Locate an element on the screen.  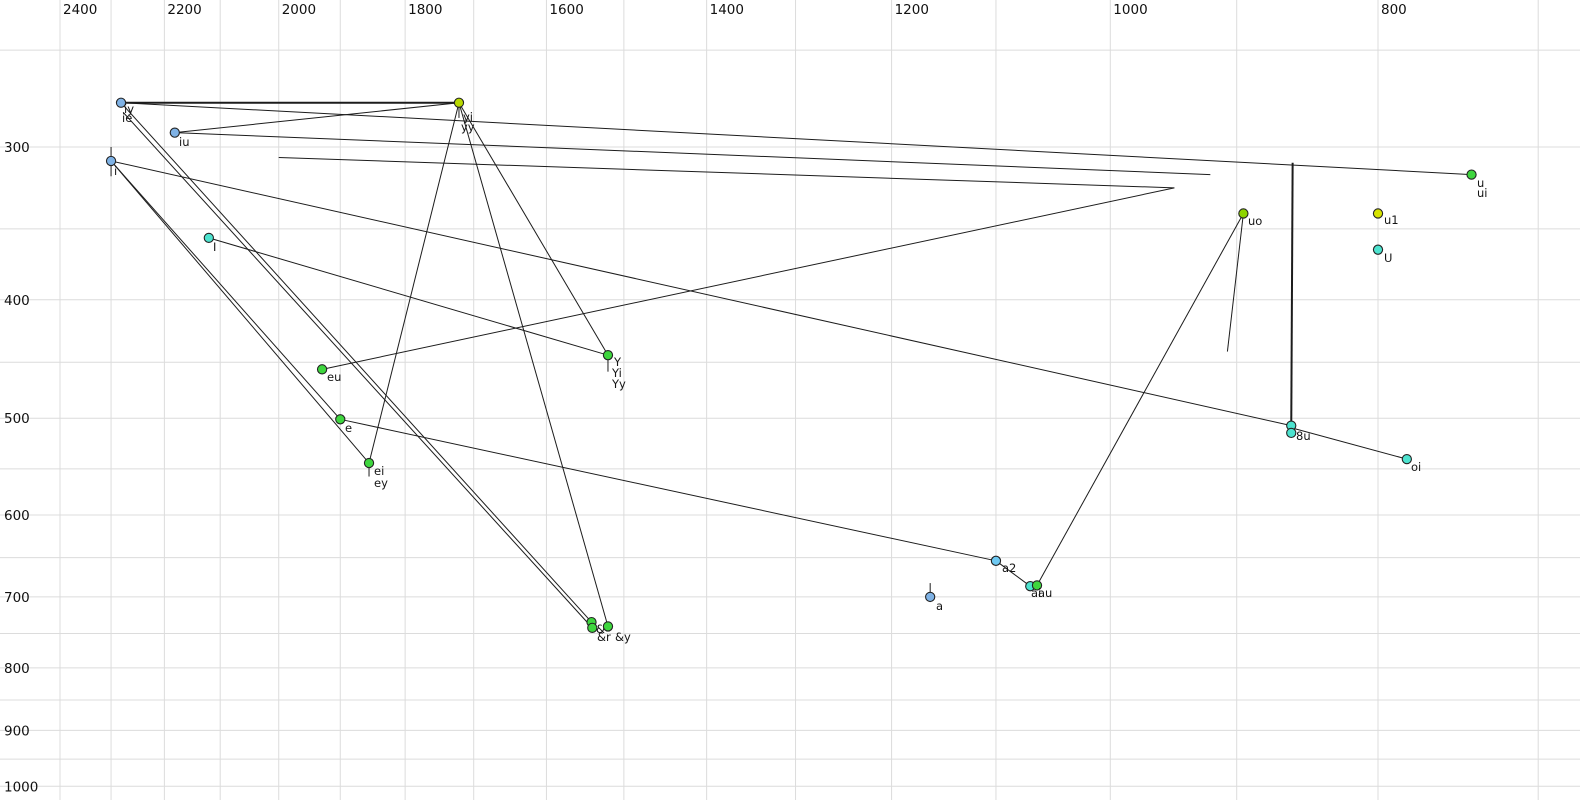
data-point-extra is located at coordinates (1291, 433).